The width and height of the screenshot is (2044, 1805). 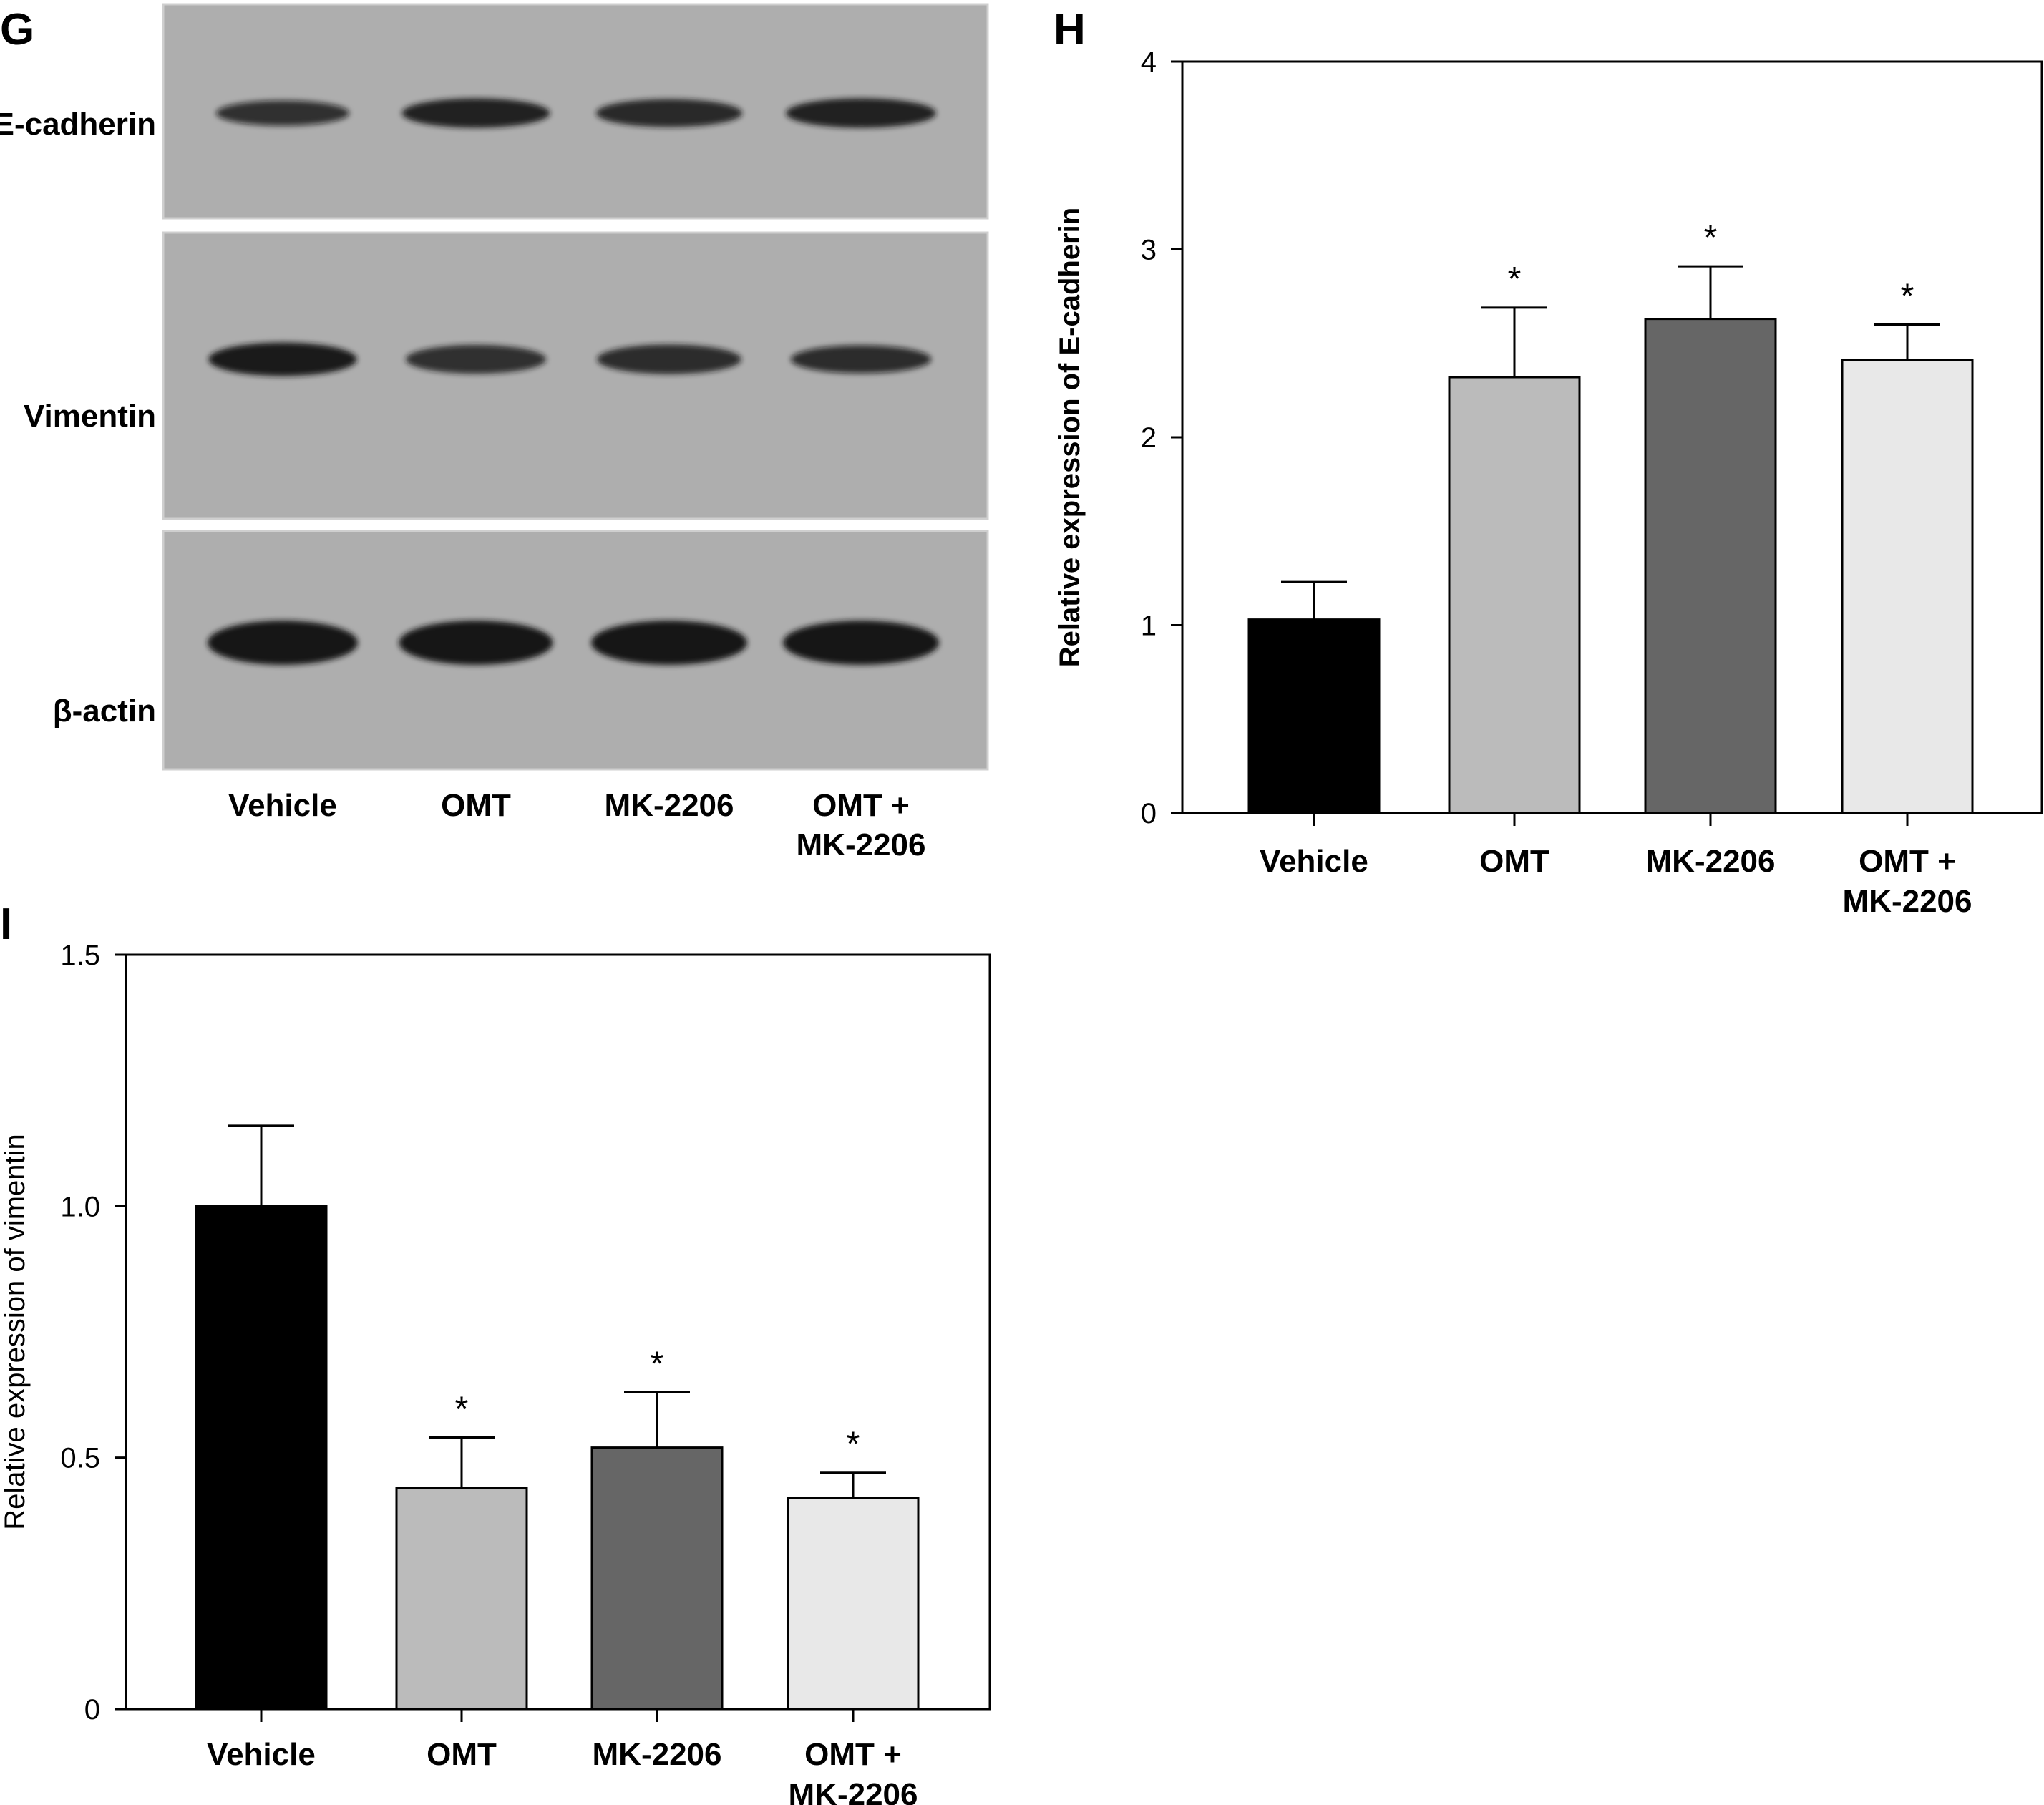 What do you see at coordinates (476, 805) in the screenshot?
I see `lane-label: OMT` at bounding box center [476, 805].